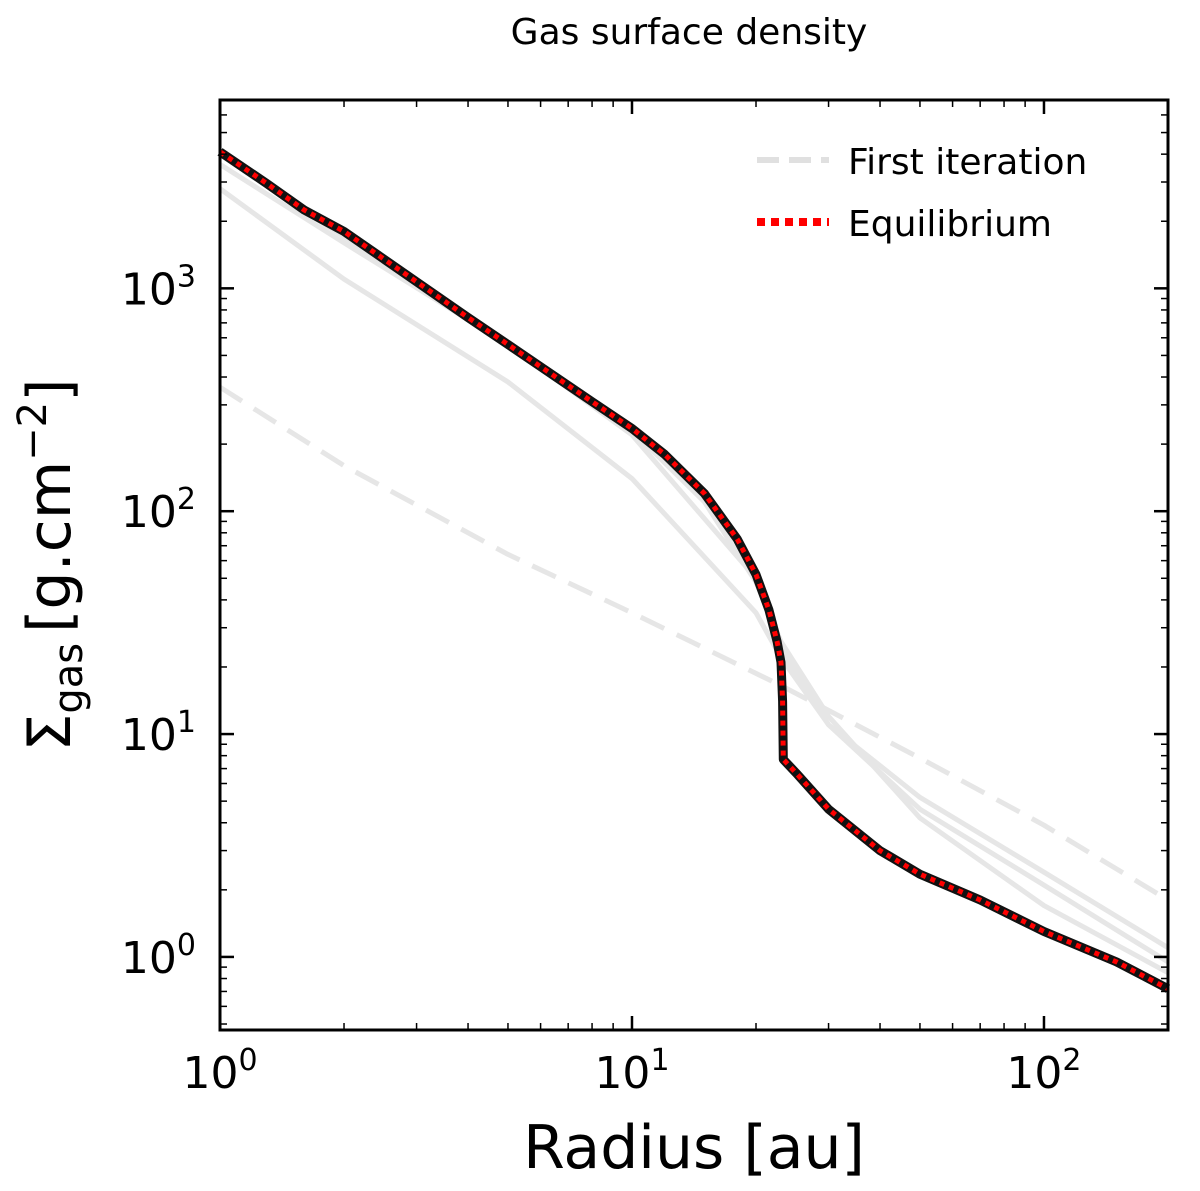 This screenshot has width=1200, height=1191. What do you see at coordinates (219, 1071) in the screenshot?
I see `x-tick-label: 100` at bounding box center [219, 1071].